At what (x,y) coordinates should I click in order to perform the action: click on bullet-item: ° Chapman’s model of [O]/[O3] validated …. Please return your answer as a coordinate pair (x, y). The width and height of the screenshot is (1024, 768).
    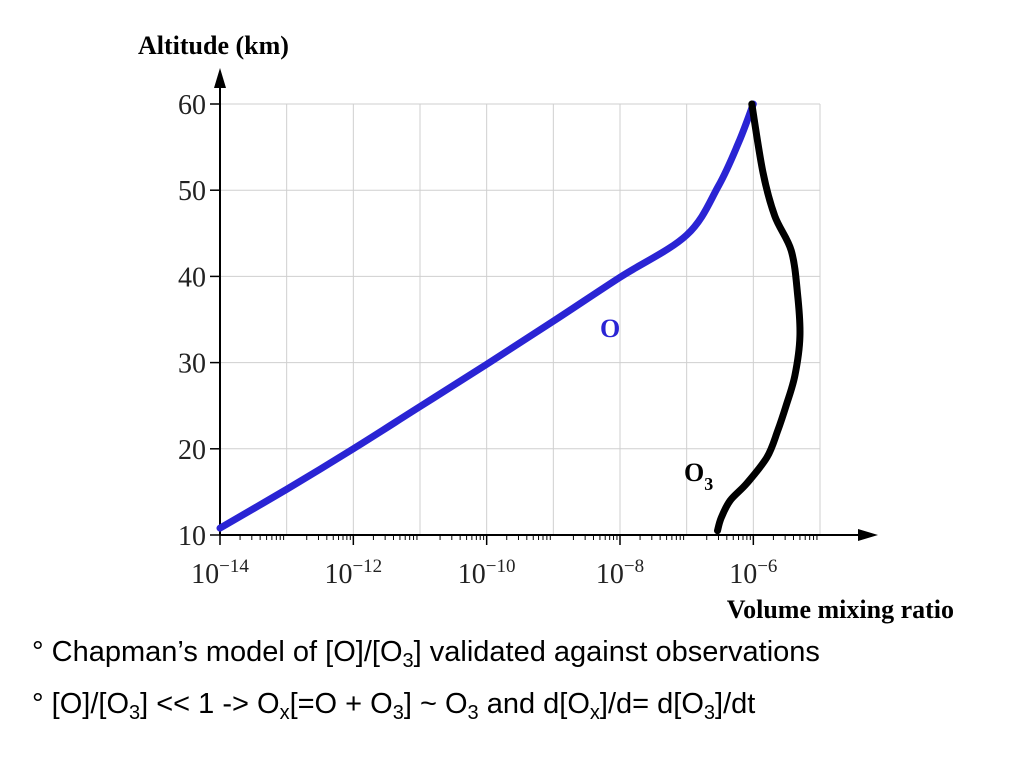
    Looking at the image, I should click on (426, 662).